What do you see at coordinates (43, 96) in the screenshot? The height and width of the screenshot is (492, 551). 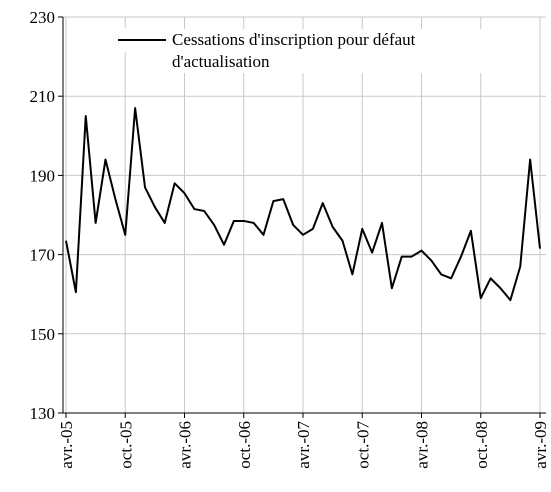 I see `y-tick-label: 210` at bounding box center [43, 96].